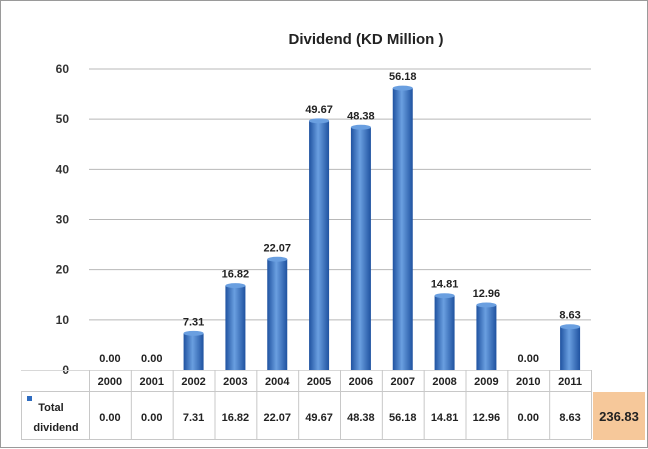  What do you see at coordinates (63, 270) in the screenshot?
I see `y-tick-label: 20` at bounding box center [63, 270].